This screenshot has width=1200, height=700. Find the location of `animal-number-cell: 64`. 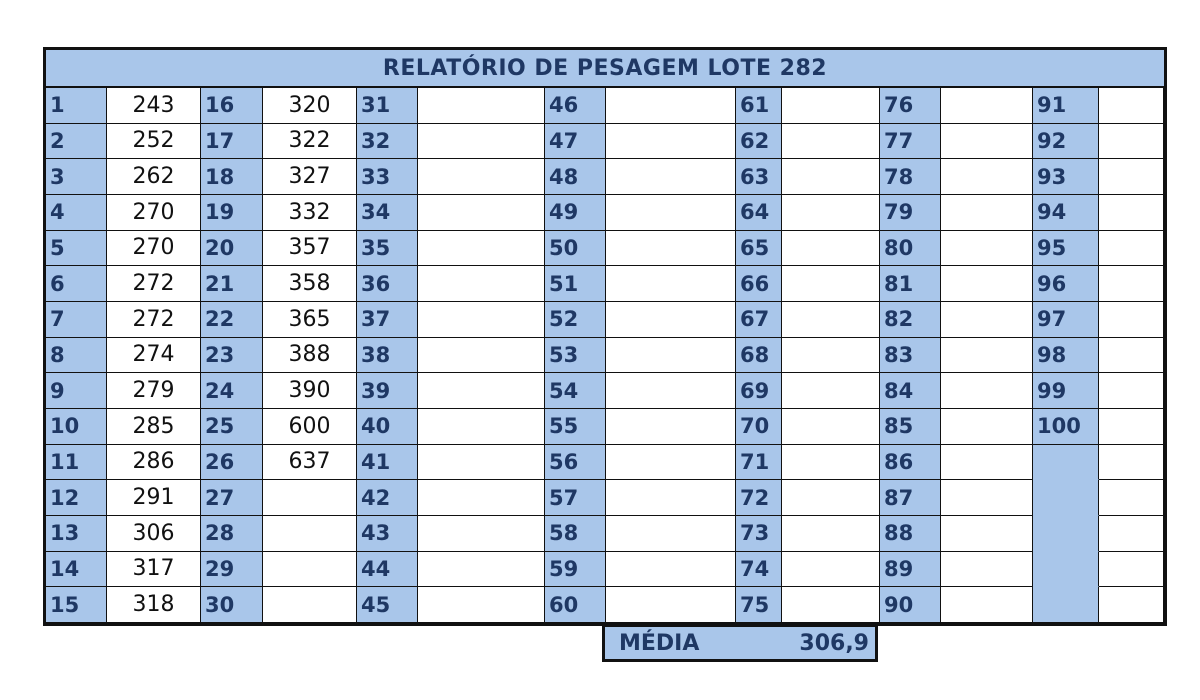

animal-number-cell: 64 is located at coordinates (759, 213).